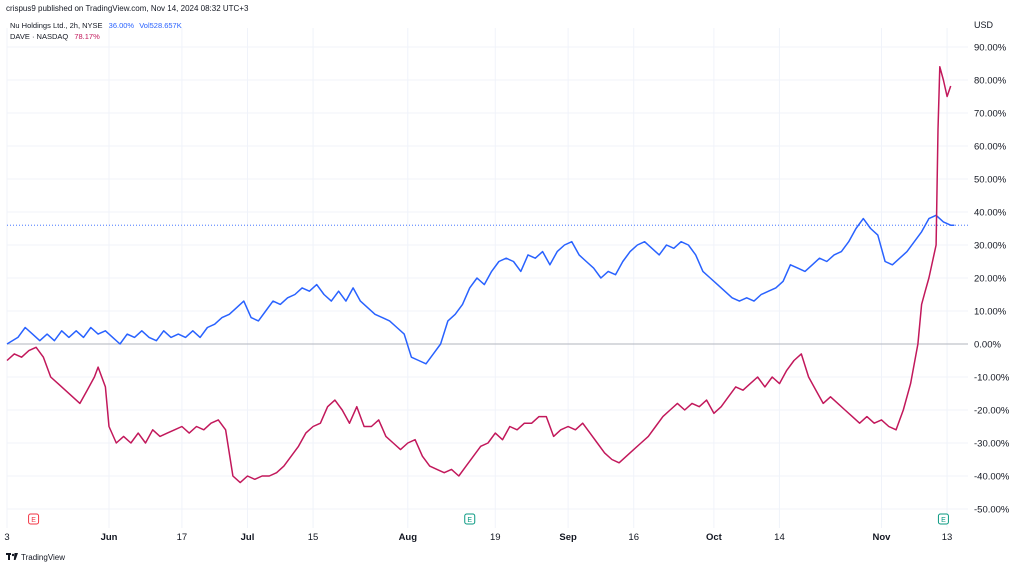  Describe the element at coordinates (992, 444) in the screenshot. I see `y-tick-label: -30.00%` at that location.